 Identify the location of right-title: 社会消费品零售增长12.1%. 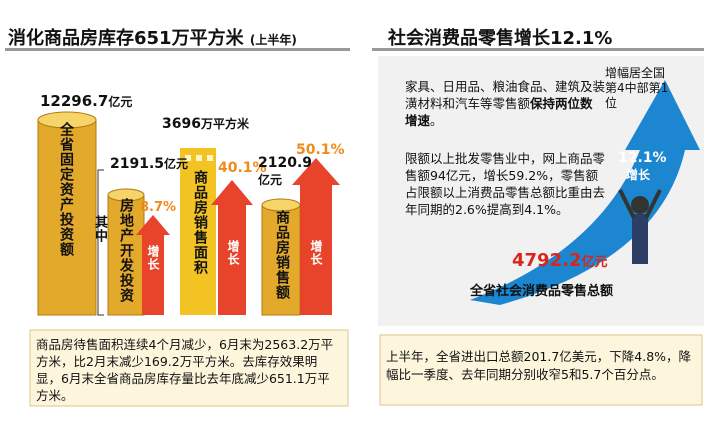
(500, 38).